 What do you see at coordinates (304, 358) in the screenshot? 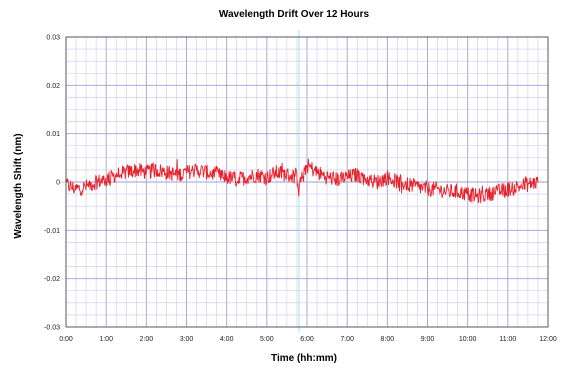
I see `x-axis-label: Time (hh:mm)` at bounding box center [304, 358].